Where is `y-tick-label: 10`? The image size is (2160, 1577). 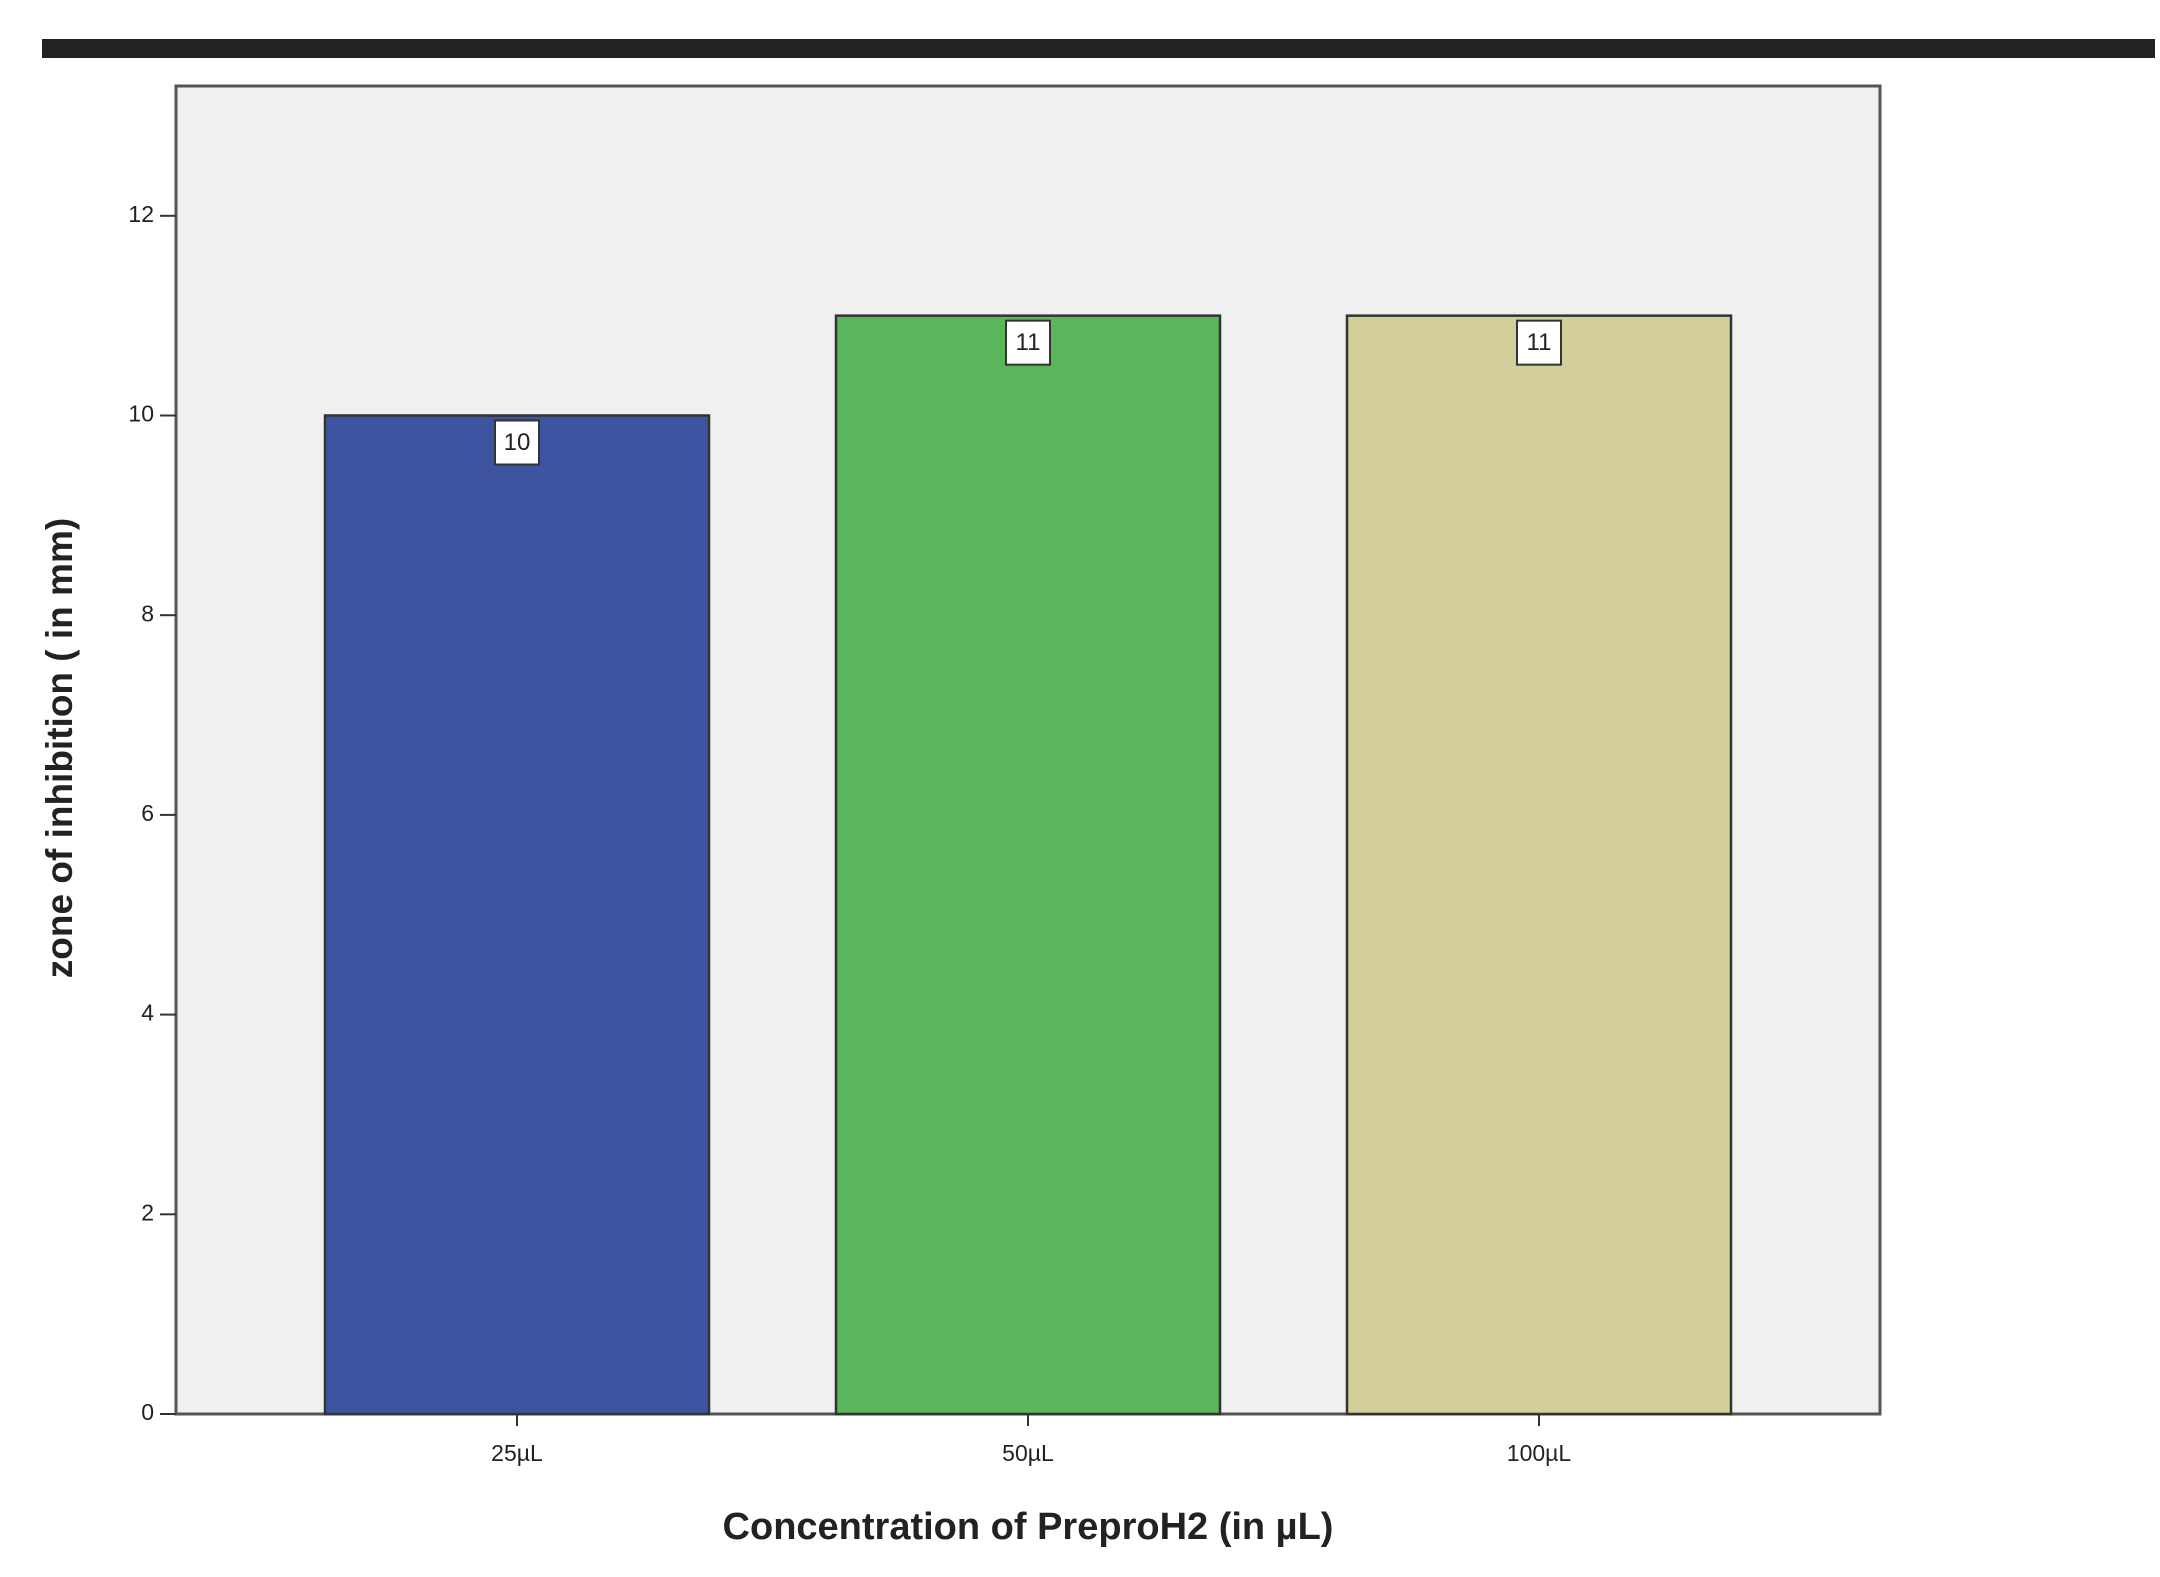
y-tick-label: 10 is located at coordinates (141, 414).